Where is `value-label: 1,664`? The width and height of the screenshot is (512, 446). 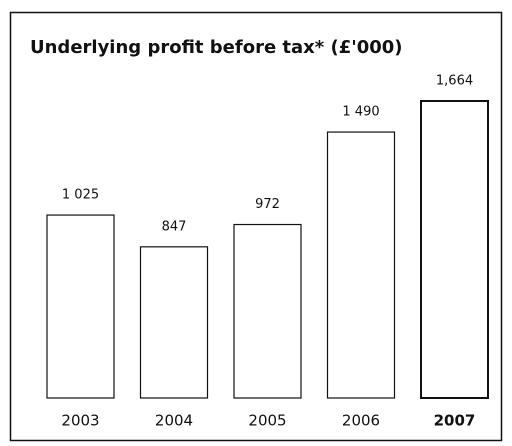 value-label: 1,664 is located at coordinates (454, 81).